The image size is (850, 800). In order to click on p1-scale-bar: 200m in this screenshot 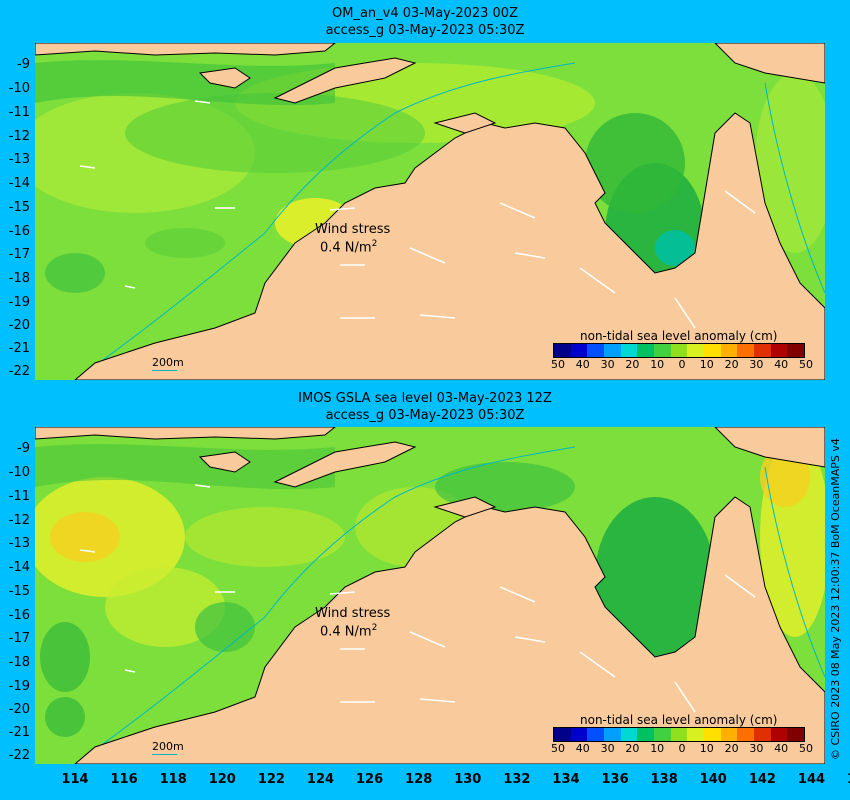, I will do `click(168, 362)`.